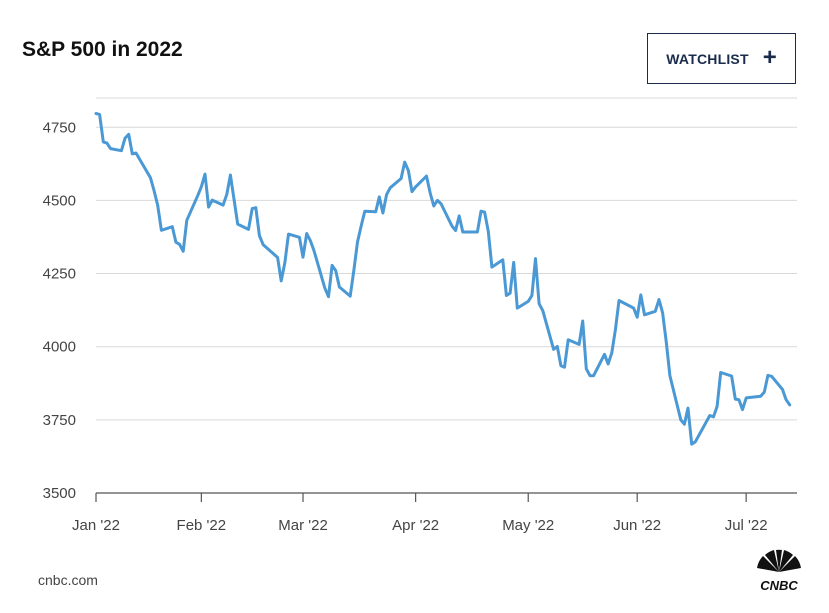 The image size is (829, 613). Describe the element at coordinates (59, 347) in the screenshot. I see `y-tick-label: 4000` at that location.